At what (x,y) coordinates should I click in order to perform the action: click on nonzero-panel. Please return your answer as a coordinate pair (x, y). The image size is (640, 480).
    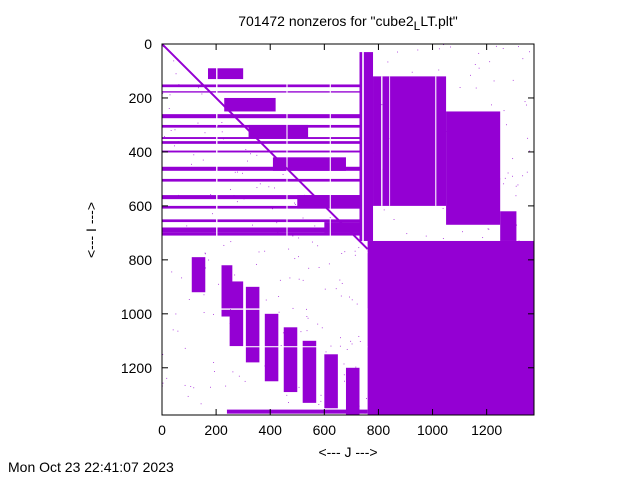
    Looking at the image, I should click on (250, 104).